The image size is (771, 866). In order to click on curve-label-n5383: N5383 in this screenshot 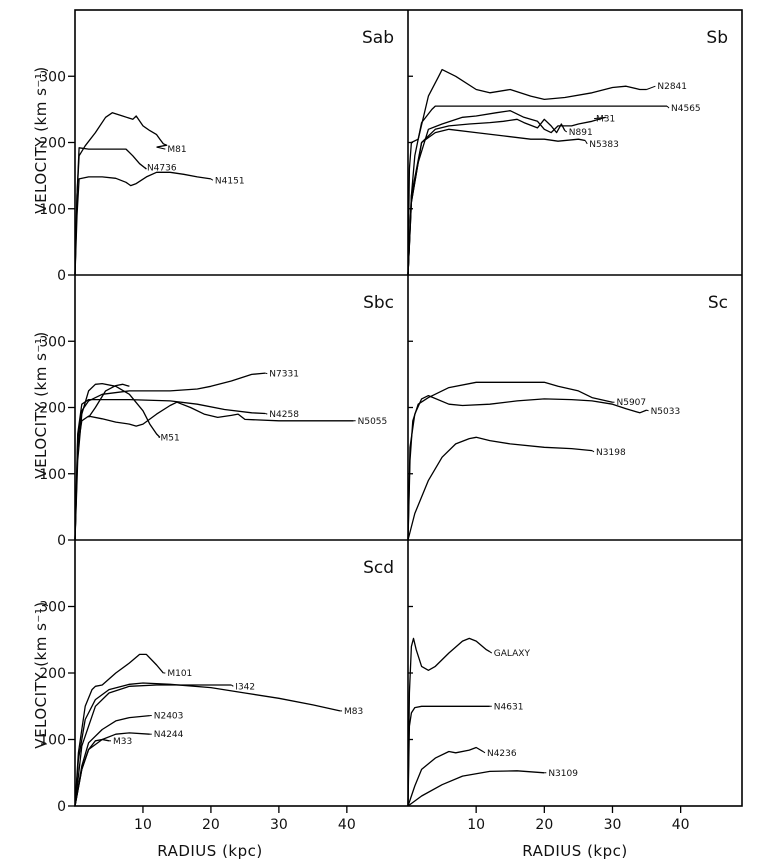, I will do `click(604, 145)`.